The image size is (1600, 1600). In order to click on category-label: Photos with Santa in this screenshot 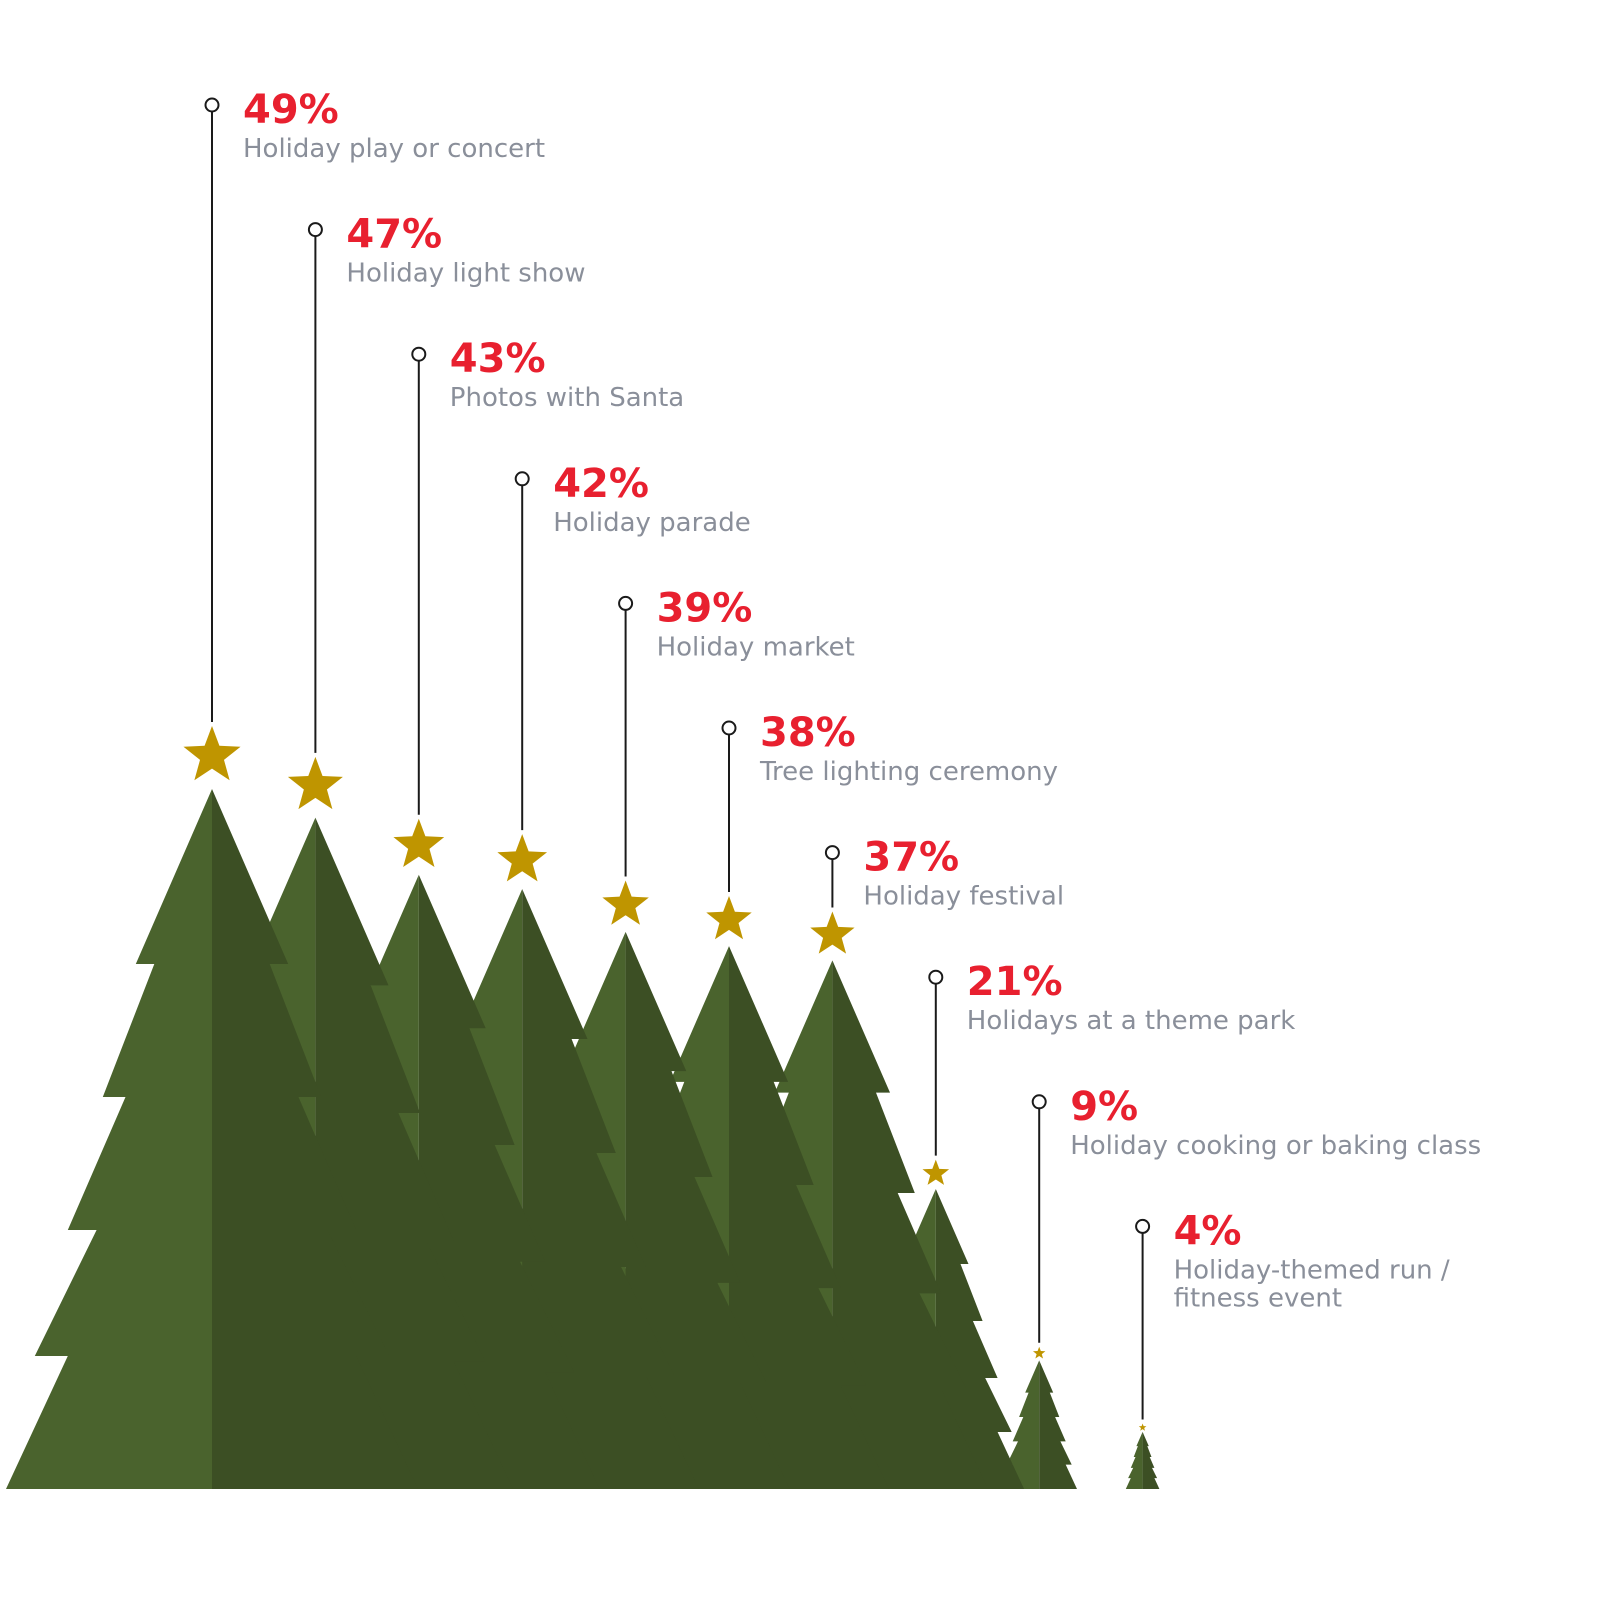, I will do `click(567, 398)`.